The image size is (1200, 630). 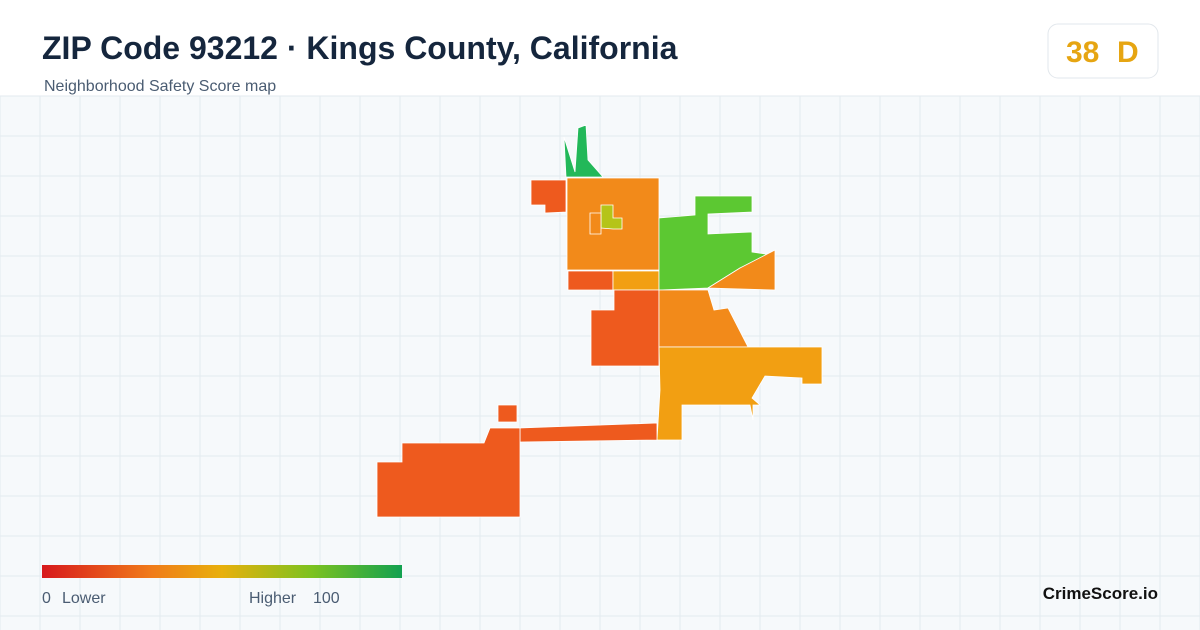 I want to click on legend-max-label: Higher, so click(x=273, y=598).